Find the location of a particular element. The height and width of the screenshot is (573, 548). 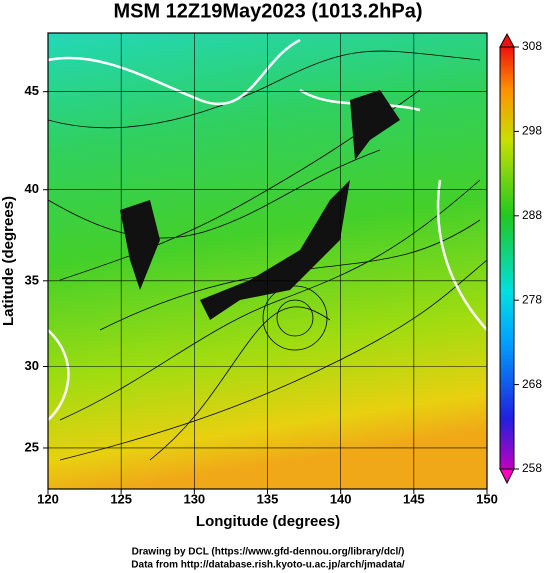

y-tick-label: 45 is located at coordinates (32, 90).